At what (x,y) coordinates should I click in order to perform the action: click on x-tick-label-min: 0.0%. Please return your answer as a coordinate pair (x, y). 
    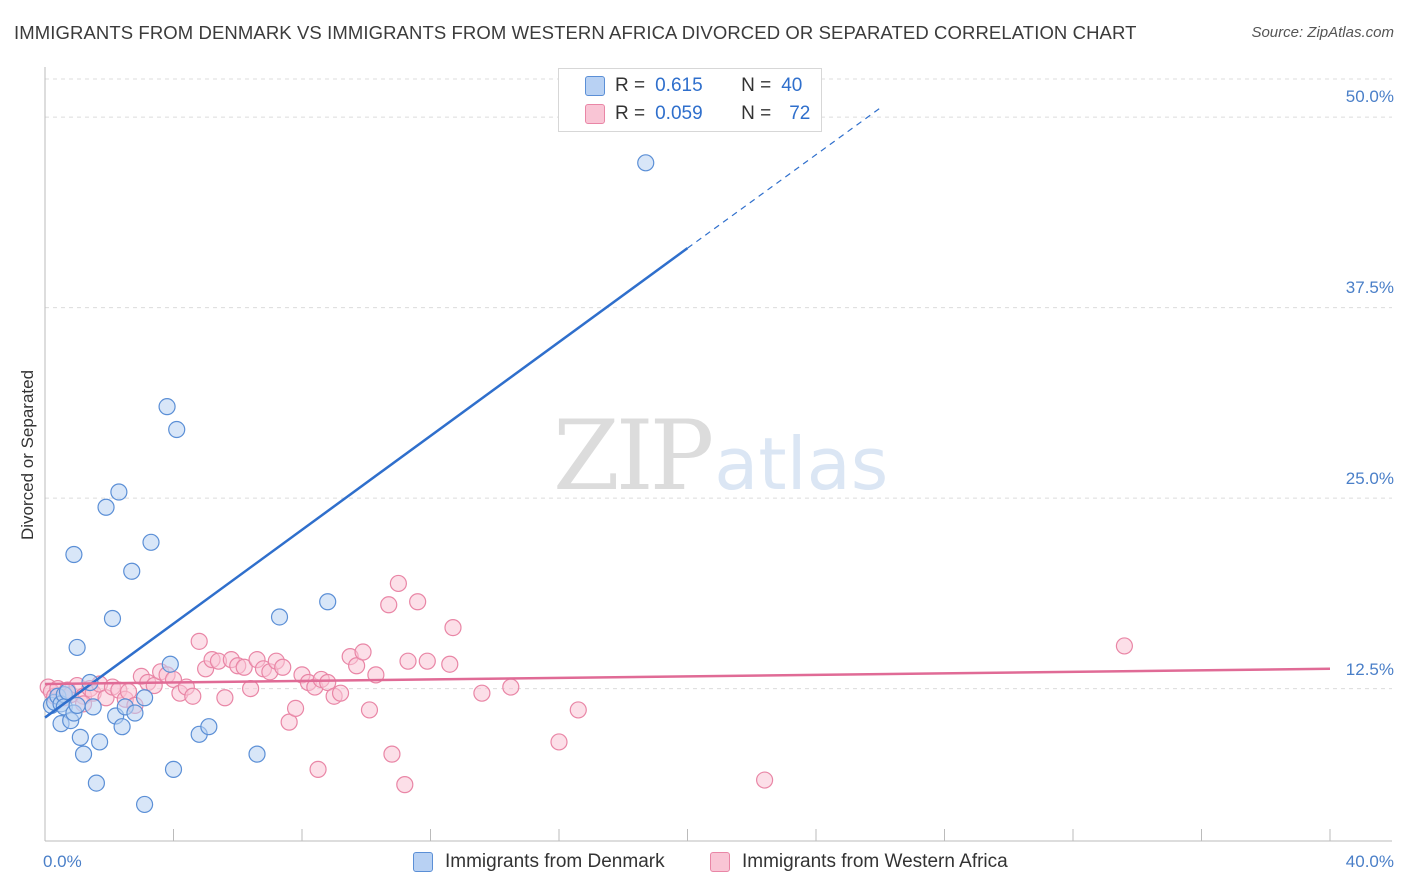
    Looking at the image, I should click on (62, 861).